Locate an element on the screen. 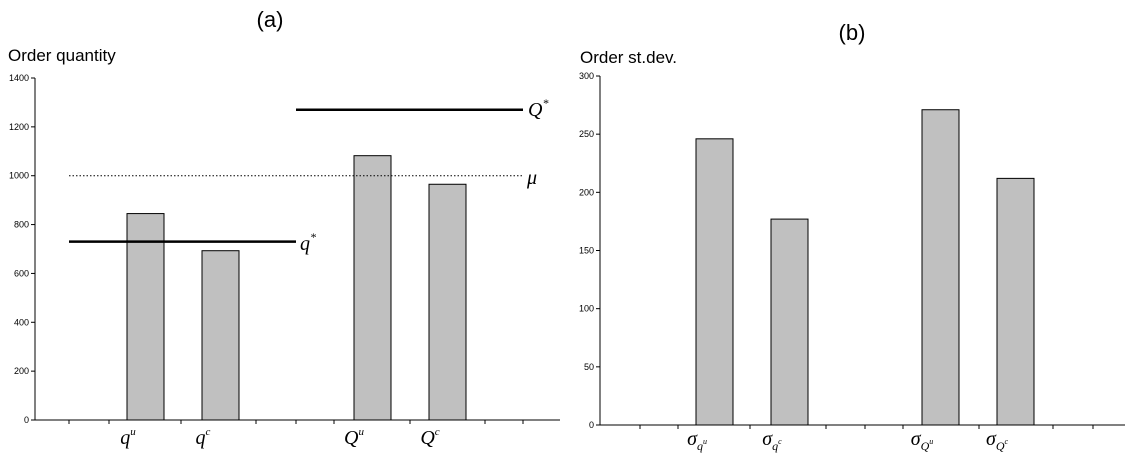  x-category-label: σQu is located at coordinates (922, 440).